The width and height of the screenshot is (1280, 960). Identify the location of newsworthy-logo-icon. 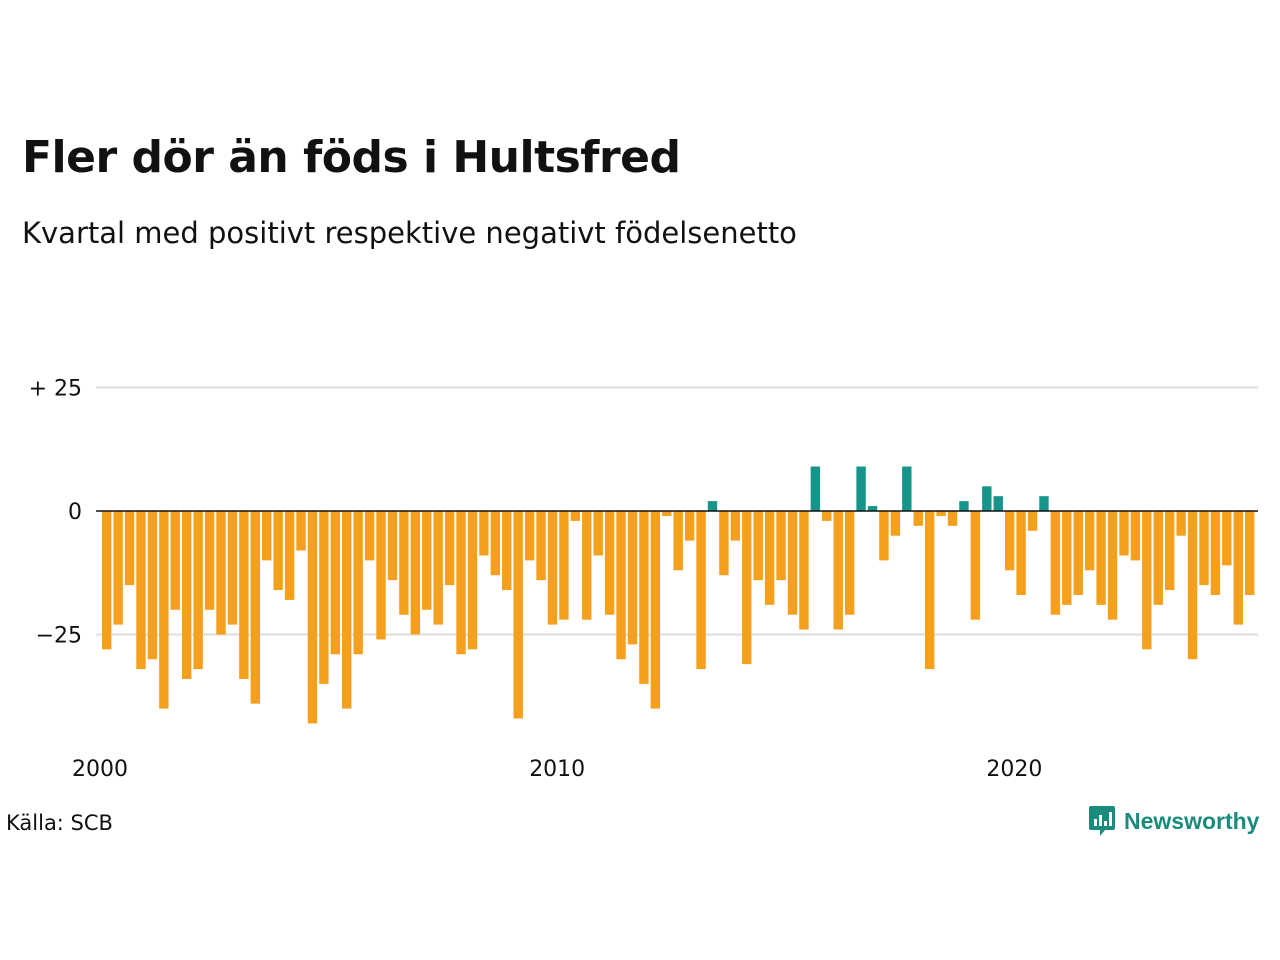
(1102, 821).